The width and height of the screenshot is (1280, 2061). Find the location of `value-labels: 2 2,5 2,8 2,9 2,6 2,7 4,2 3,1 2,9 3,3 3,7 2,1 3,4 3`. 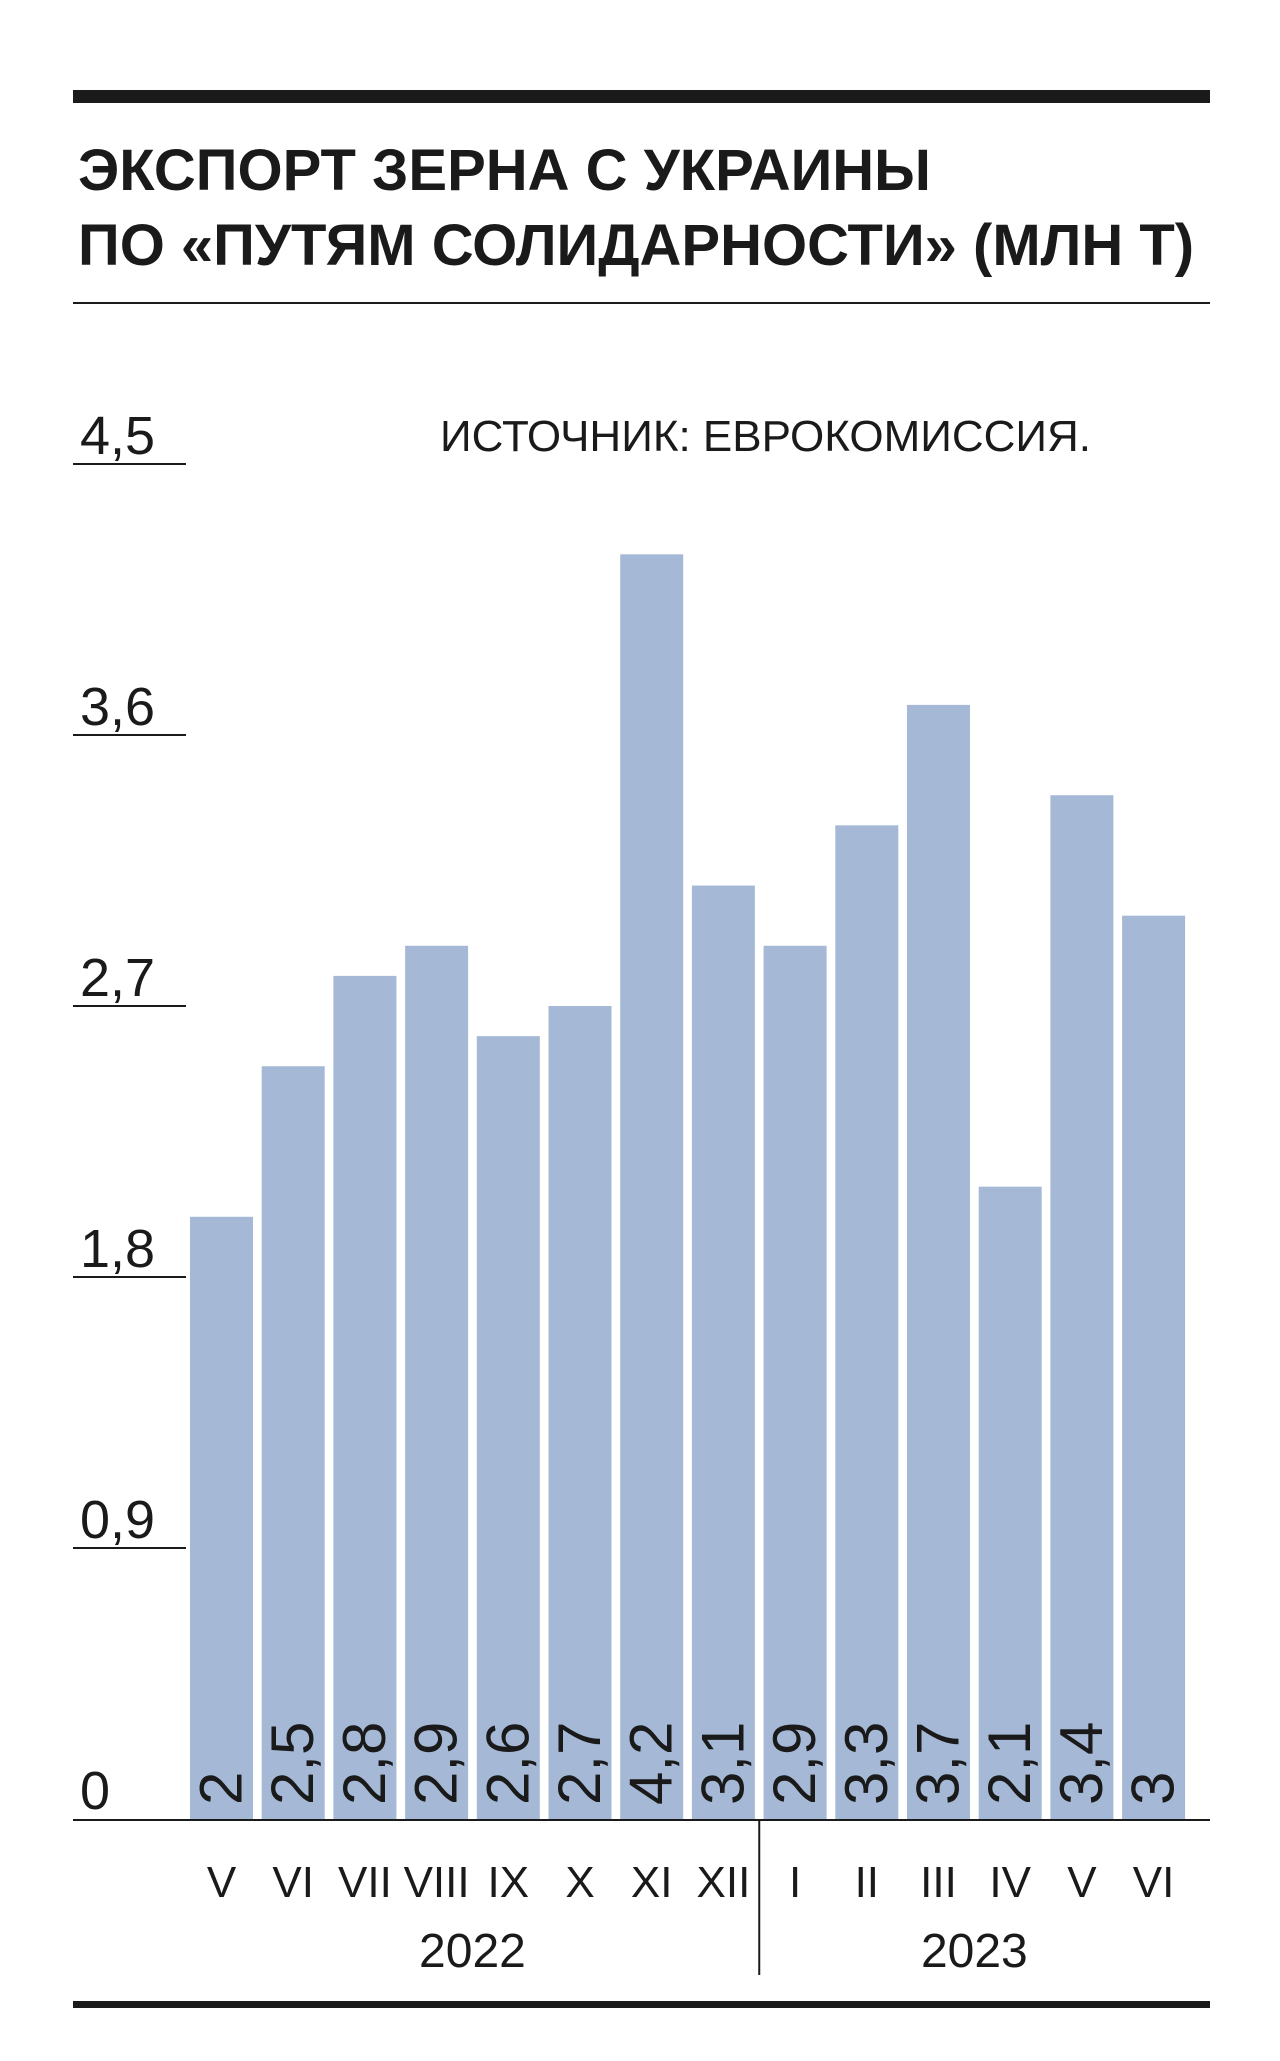

value-labels: 2 2,5 2,8 2,9 2,6 2,7 4,2 3,1 2,9 3,3 3,7 2,1 3,4 3 is located at coordinates (687, 1763).